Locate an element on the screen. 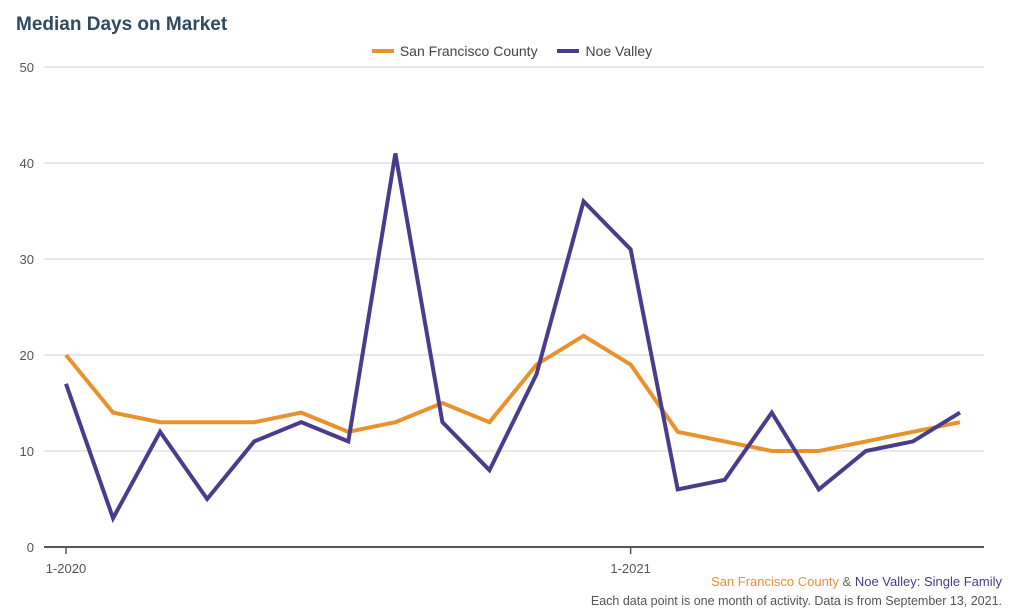 The height and width of the screenshot is (613, 1024). legend-swatch-noe-valley is located at coordinates (568, 51).